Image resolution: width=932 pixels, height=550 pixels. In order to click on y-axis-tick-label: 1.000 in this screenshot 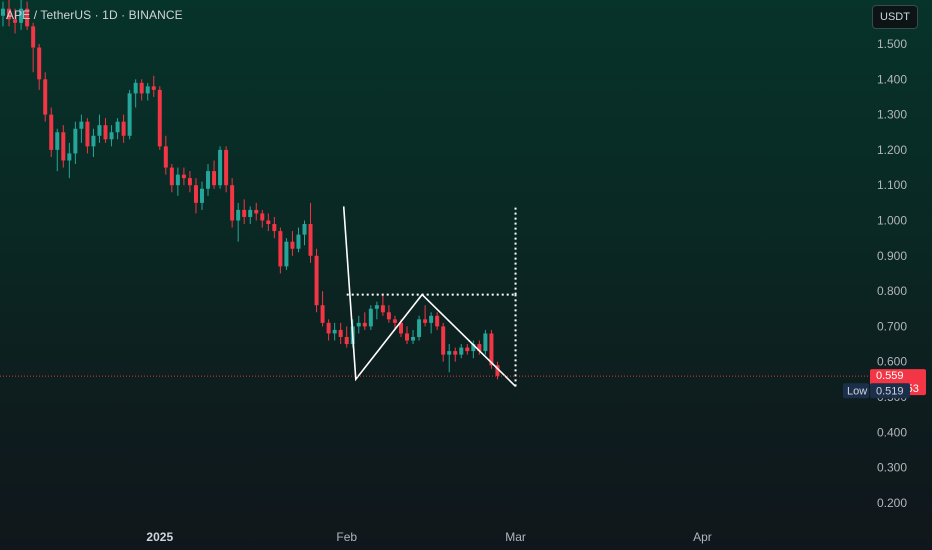, I will do `click(892, 221)`.